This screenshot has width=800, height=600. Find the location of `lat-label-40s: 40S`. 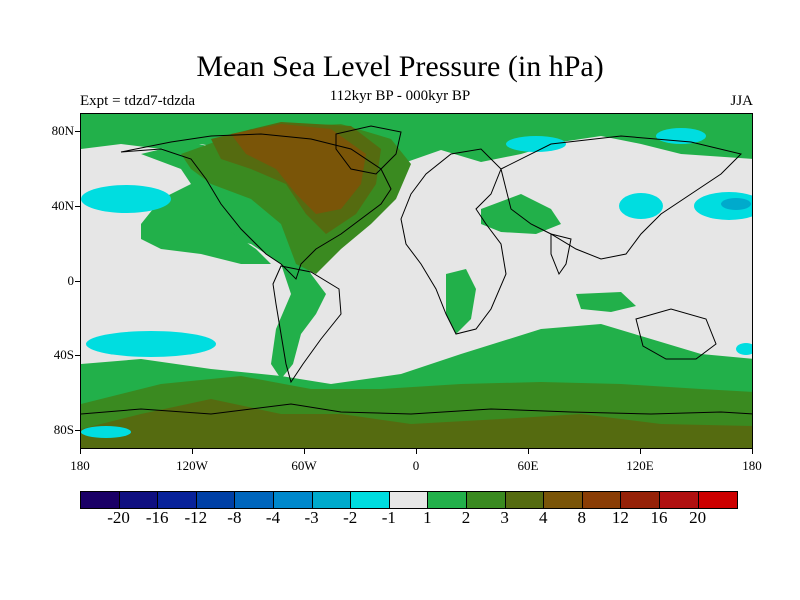

lat-label-40s: 40S is located at coordinates (63, 354).